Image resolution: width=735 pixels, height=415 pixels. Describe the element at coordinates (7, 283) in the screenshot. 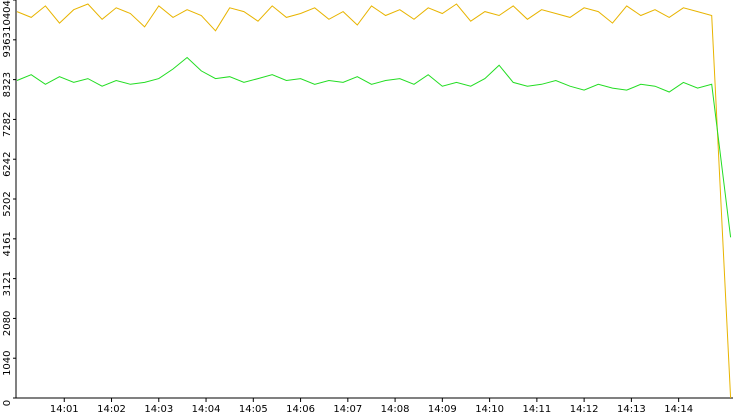

I see `y-tick-label: 3121` at that location.